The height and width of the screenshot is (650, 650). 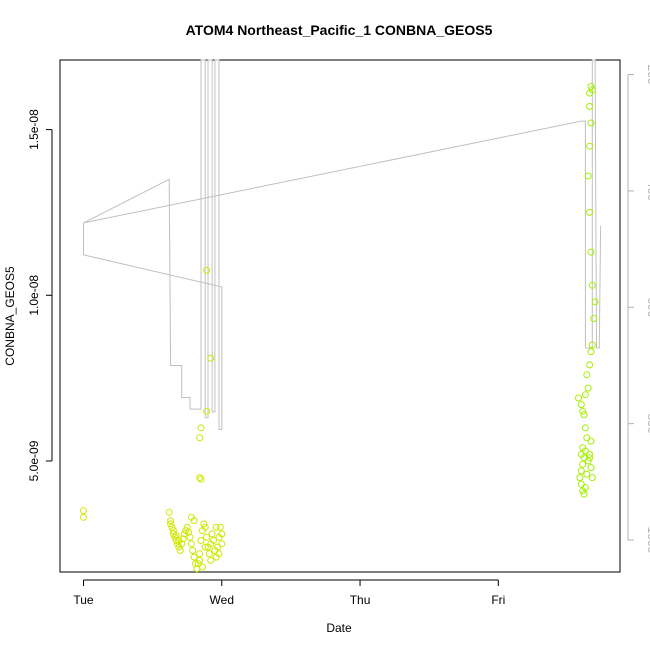 I want to click on y2-tick-label: 200, so click(x=647, y=75).